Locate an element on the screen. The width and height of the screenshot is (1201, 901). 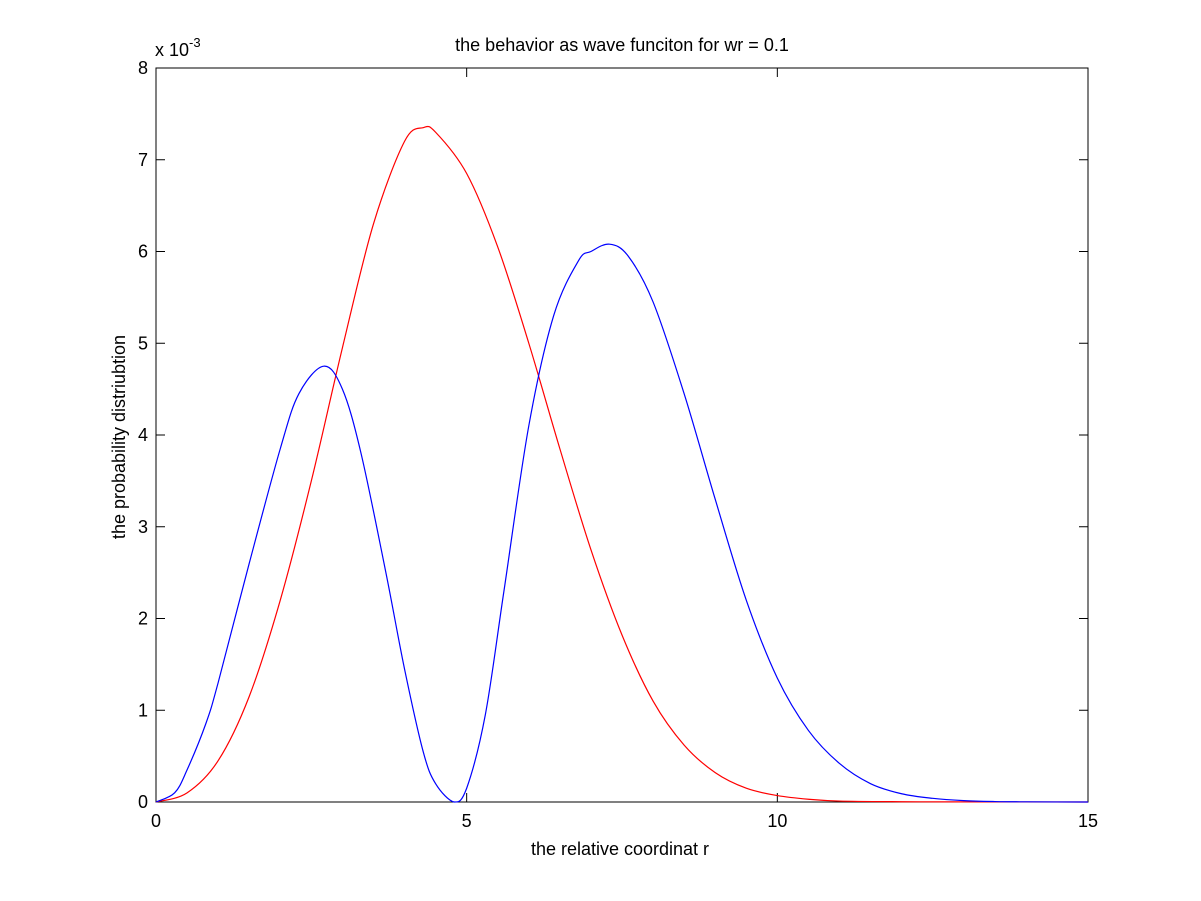
y-multiplier-base: x 10 is located at coordinates (172, 50).